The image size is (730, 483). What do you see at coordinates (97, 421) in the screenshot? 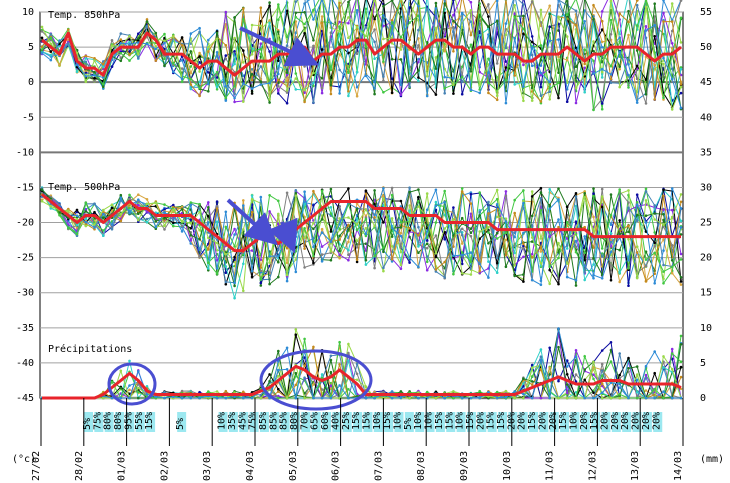
I see `probability-label: 75%` at bounding box center [97, 421].